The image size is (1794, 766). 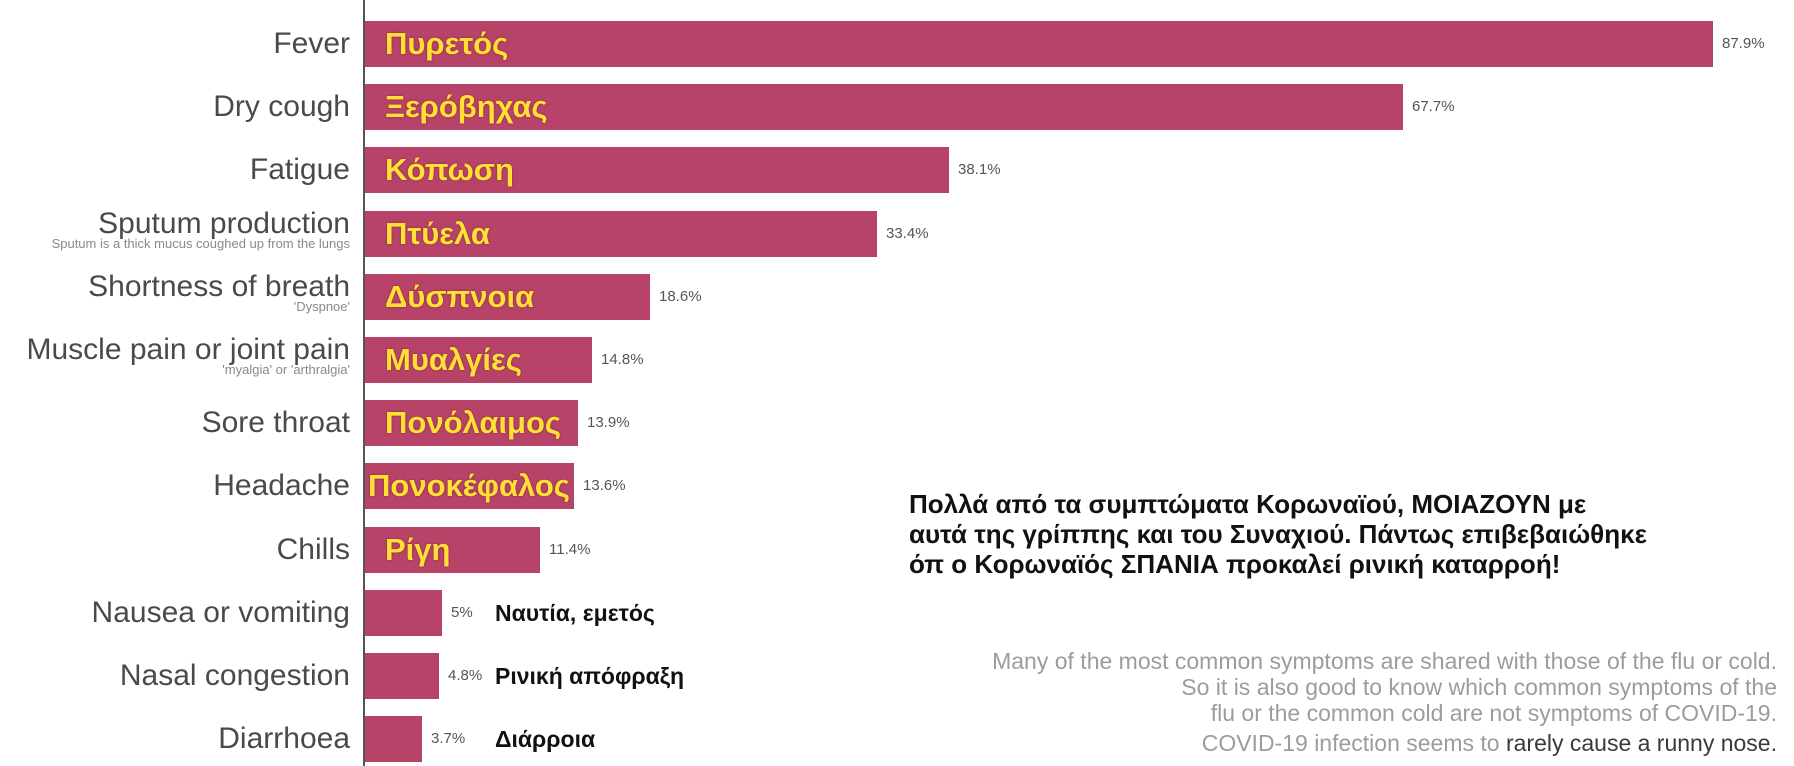 What do you see at coordinates (884, 107) in the screenshot?
I see `bar-dry-cough` at bounding box center [884, 107].